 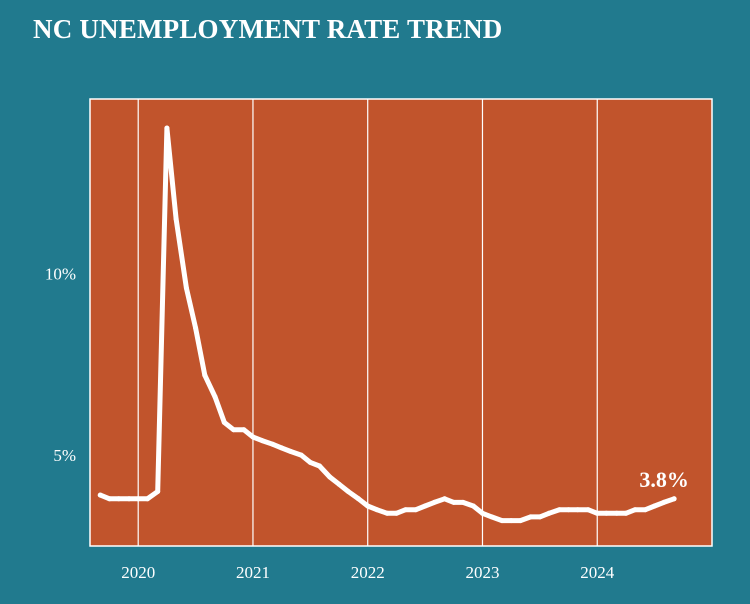 What do you see at coordinates (664, 479) in the screenshot?
I see `latest-value-label: 3.8%` at bounding box center [664, 479].